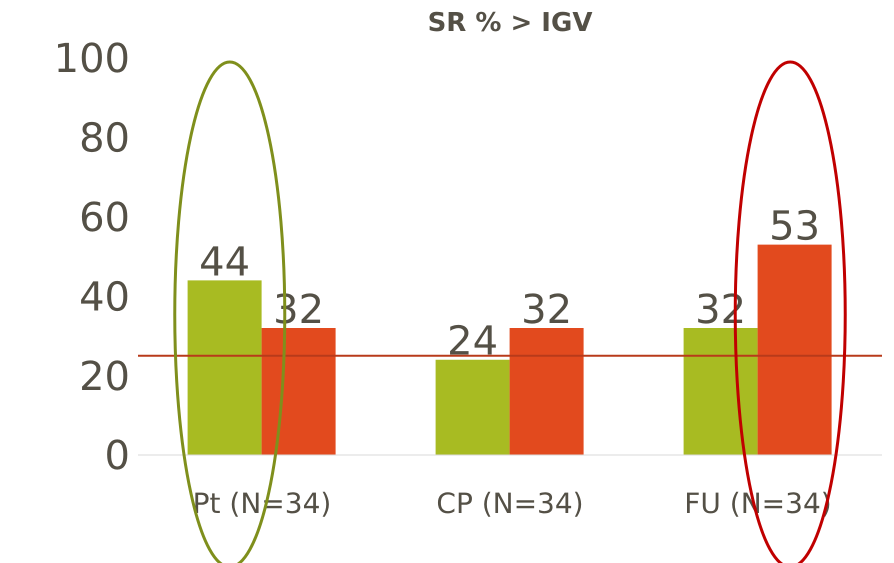 Image resolution: width=894 pixels, height=563 pixels. What do you see at coordinates (104, 139) in the screenshot?
I see `y-tick-label: 80` at bounding box center [104, 139].